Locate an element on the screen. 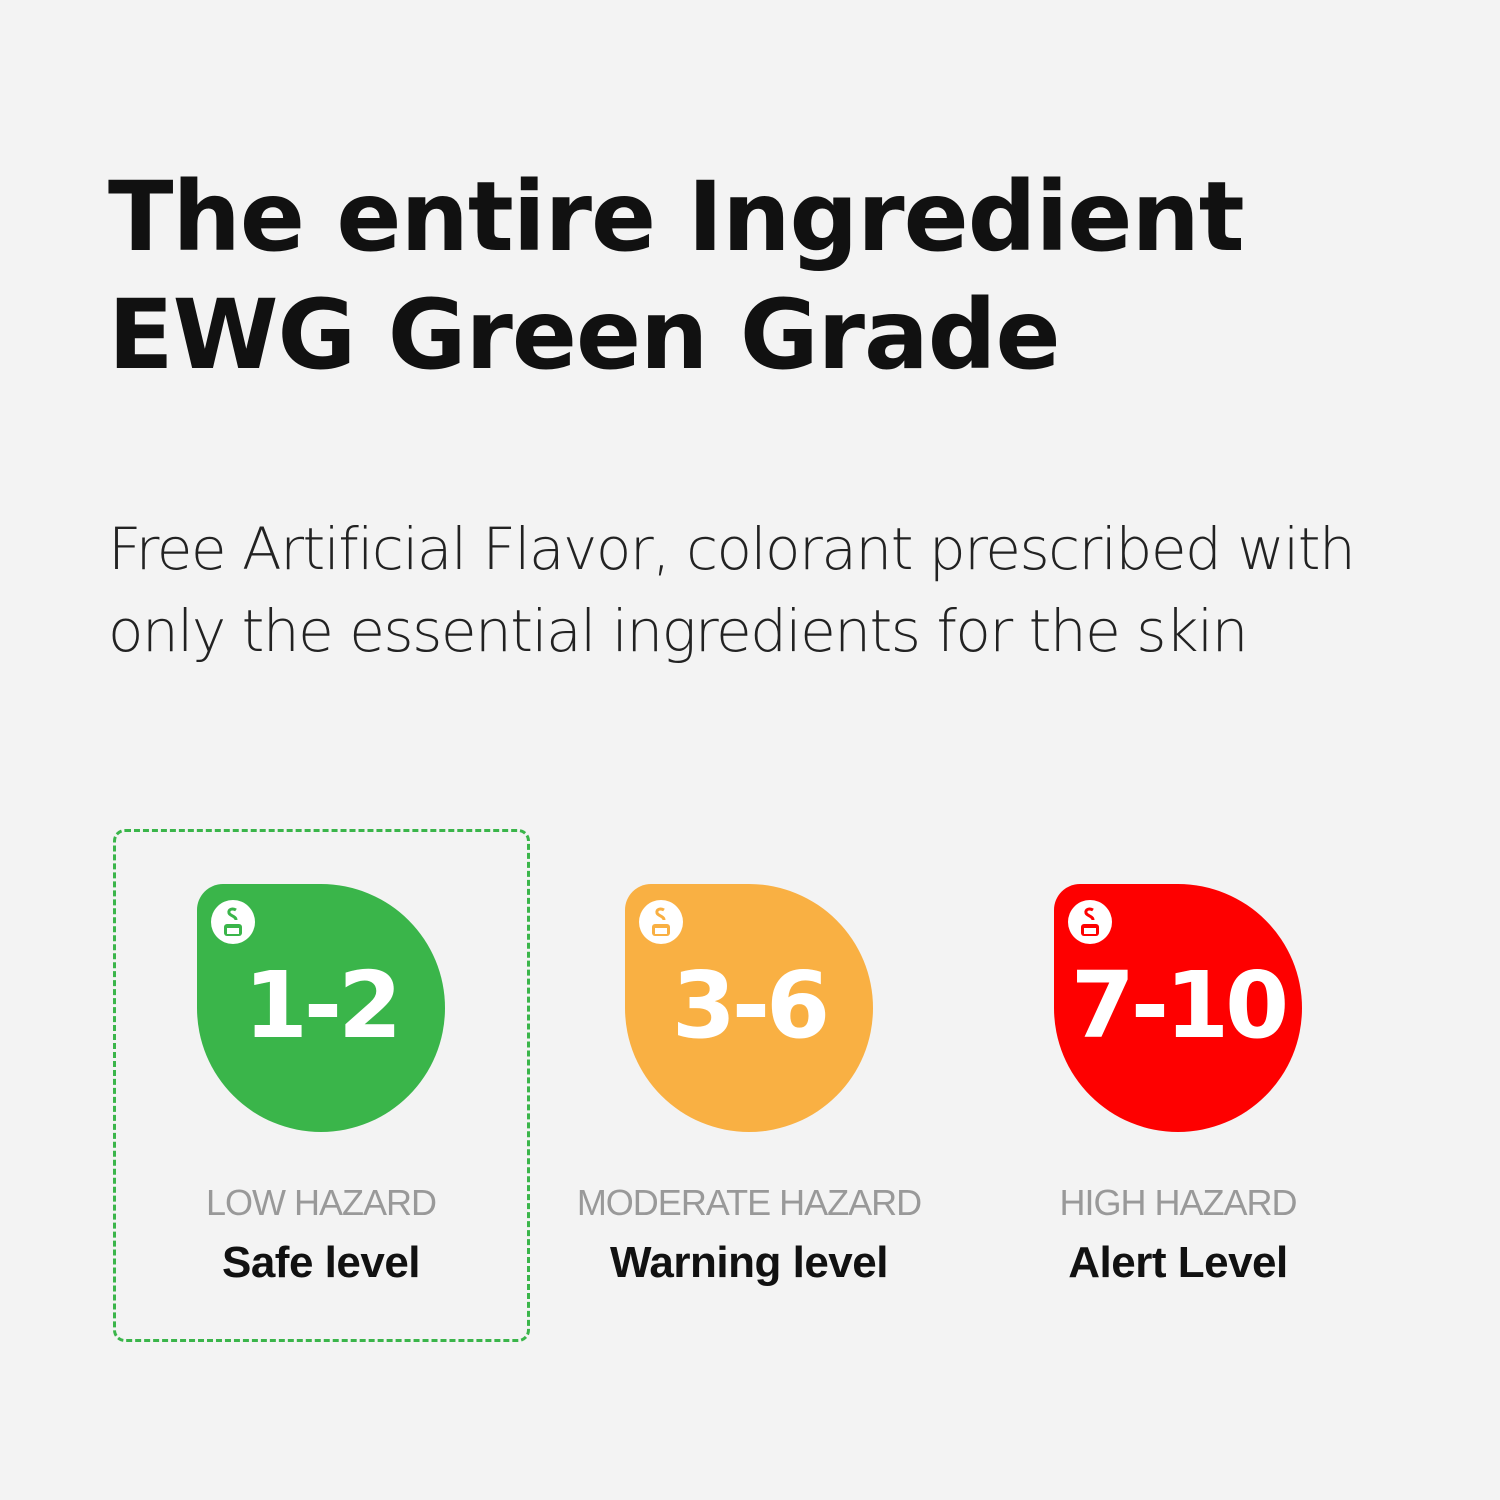 The image size is (1500, 1500). page-title: The entire Ingredient EWG Green Grade is located at coordinates (676, 276).